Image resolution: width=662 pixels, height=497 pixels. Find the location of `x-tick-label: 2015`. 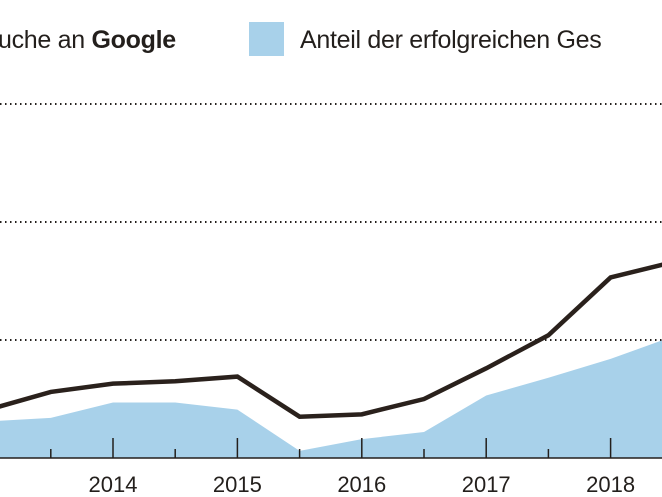

x-tick-label: 2015 is located at coordinates (237, 484).